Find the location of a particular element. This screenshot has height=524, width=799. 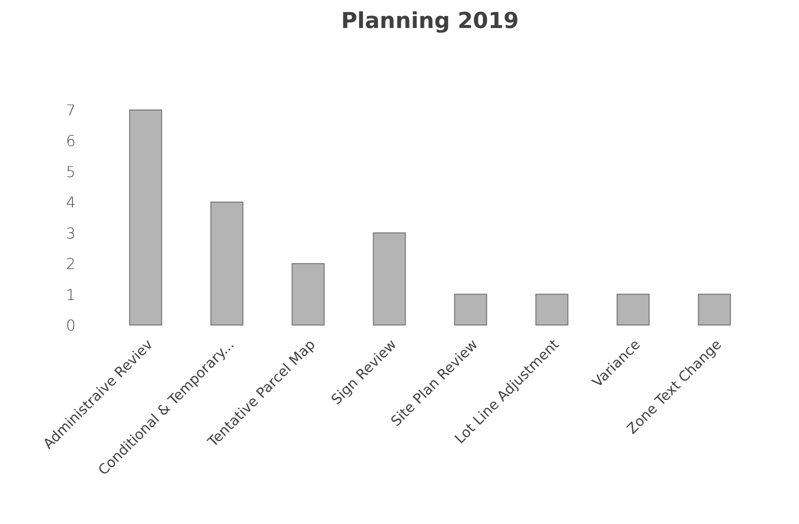

y-tick-label: 3 is located at coordinates (71, 233).